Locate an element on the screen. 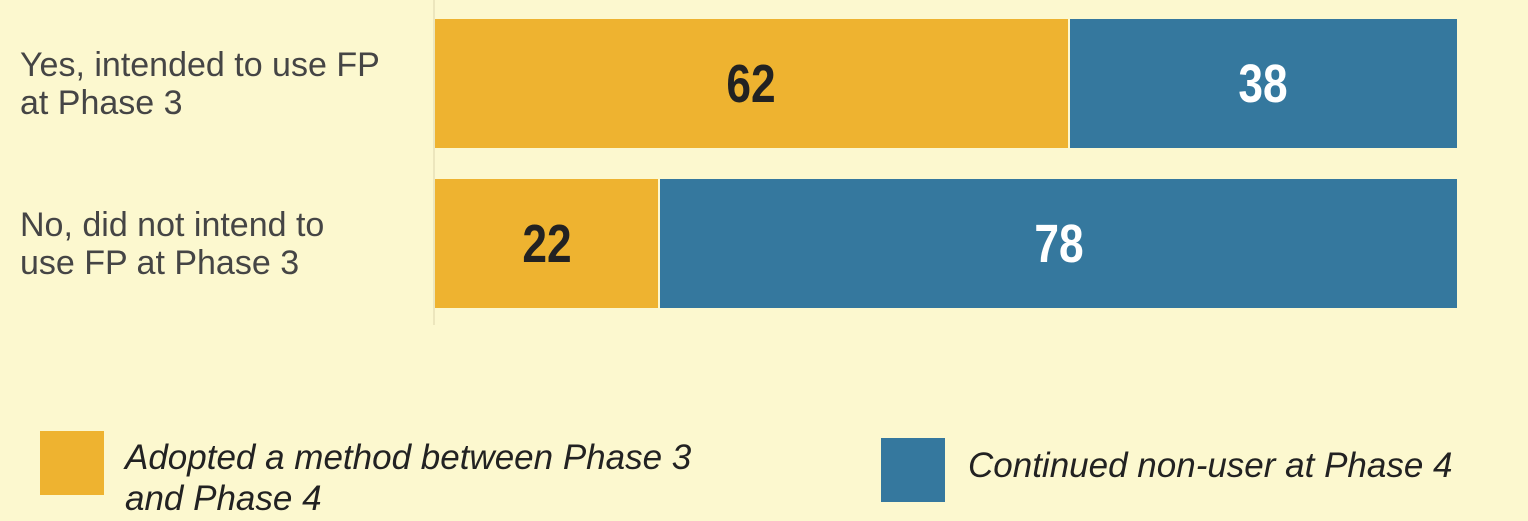  bar-segment: 38 is located at coordinates (1264, 83).